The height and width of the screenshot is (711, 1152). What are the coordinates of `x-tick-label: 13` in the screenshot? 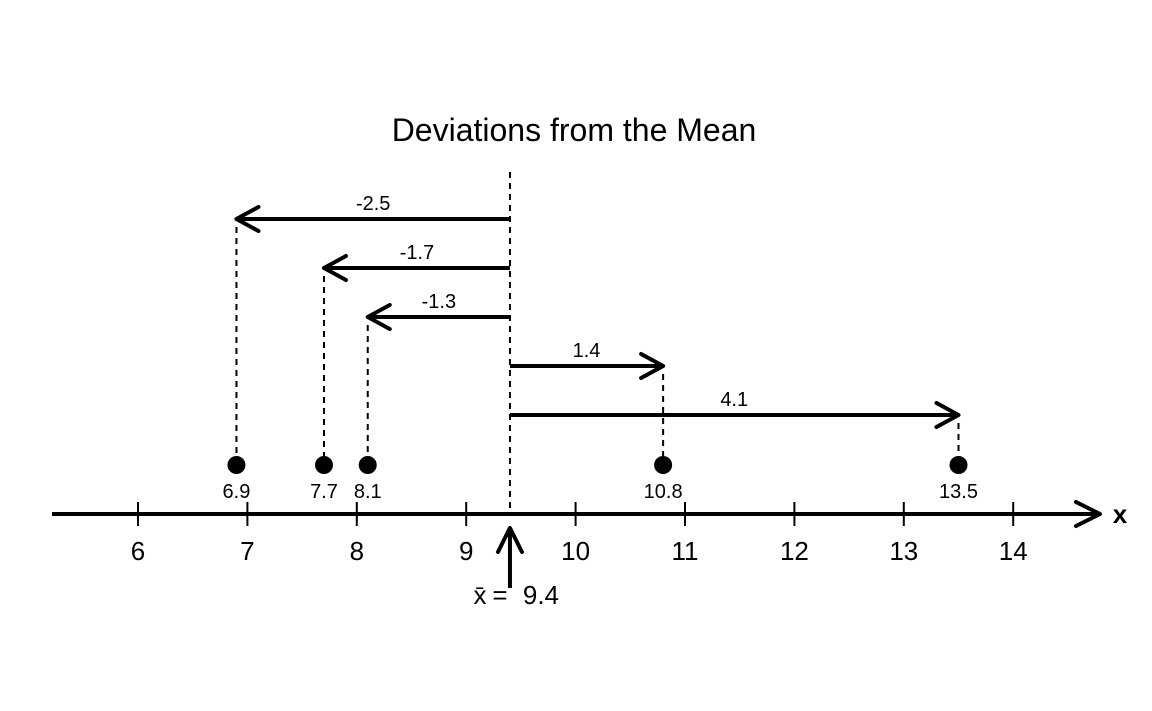 It's located at (903, 551).